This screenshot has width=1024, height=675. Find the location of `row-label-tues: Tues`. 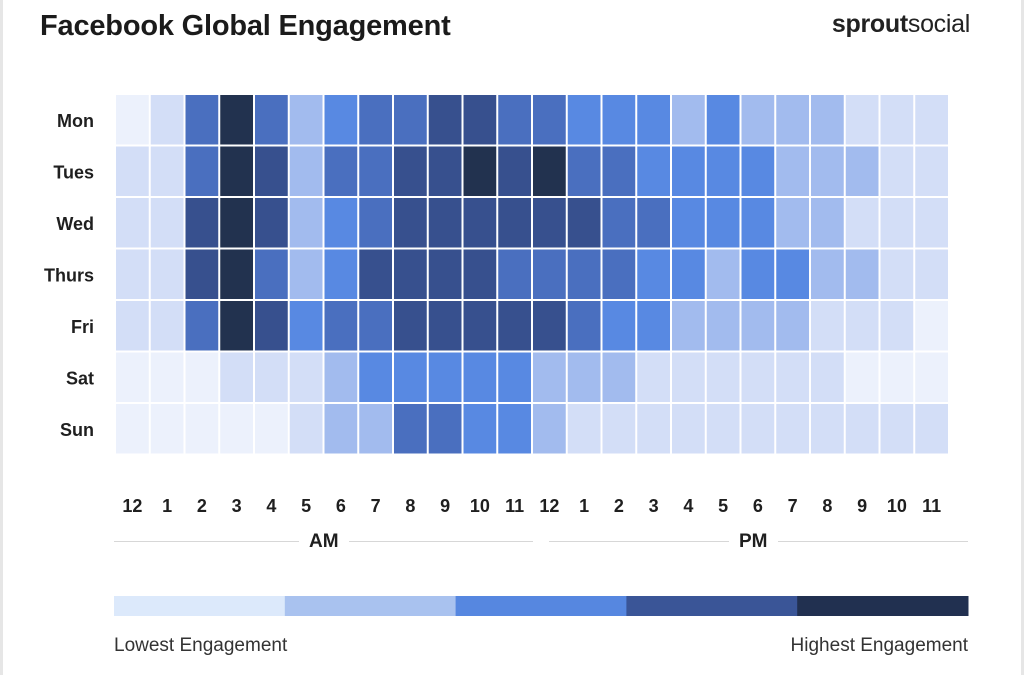

row-label-tues: Tues is located at coordinates (73, 172).